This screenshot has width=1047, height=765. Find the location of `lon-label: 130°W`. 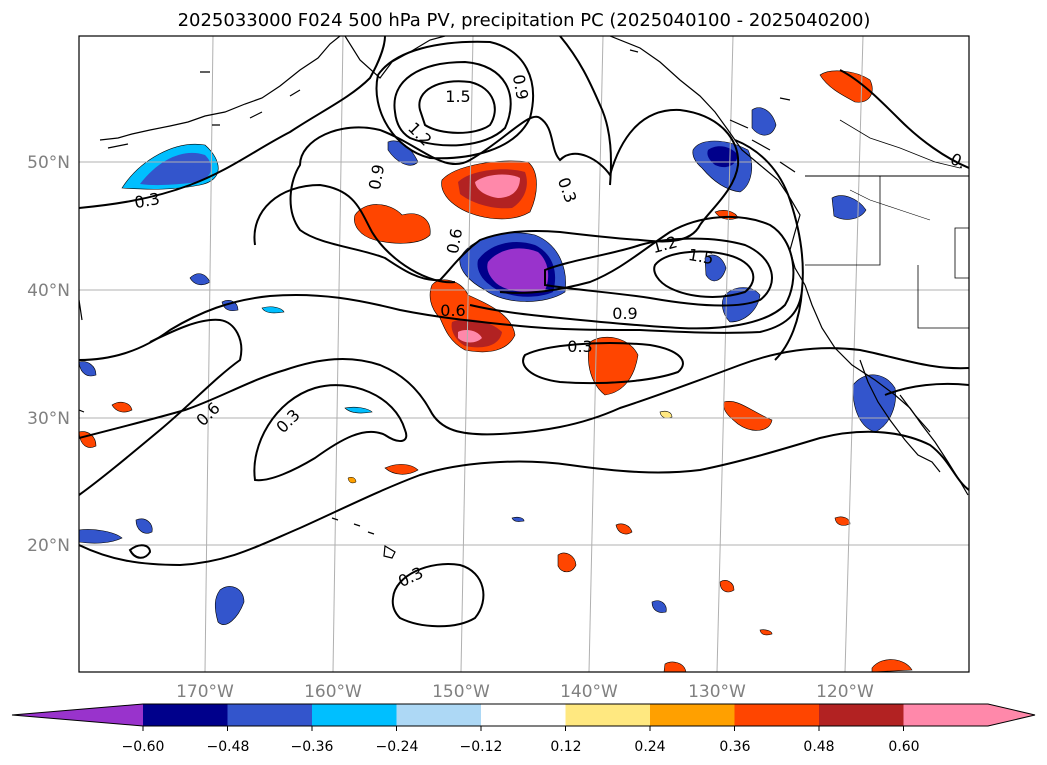

lon-label: 130°W is located at coordinates (717, 692).